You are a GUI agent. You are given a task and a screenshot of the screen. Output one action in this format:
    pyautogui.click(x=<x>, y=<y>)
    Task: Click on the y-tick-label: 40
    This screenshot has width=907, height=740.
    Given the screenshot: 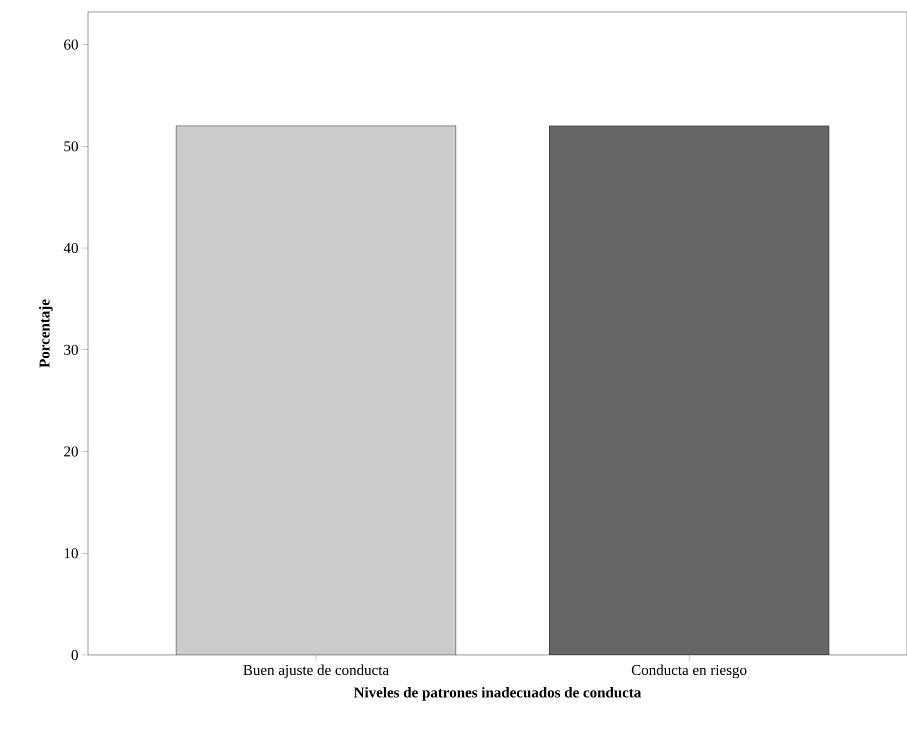 What is the action you would take?
    pyautogui.click(x=71, y=248)
    